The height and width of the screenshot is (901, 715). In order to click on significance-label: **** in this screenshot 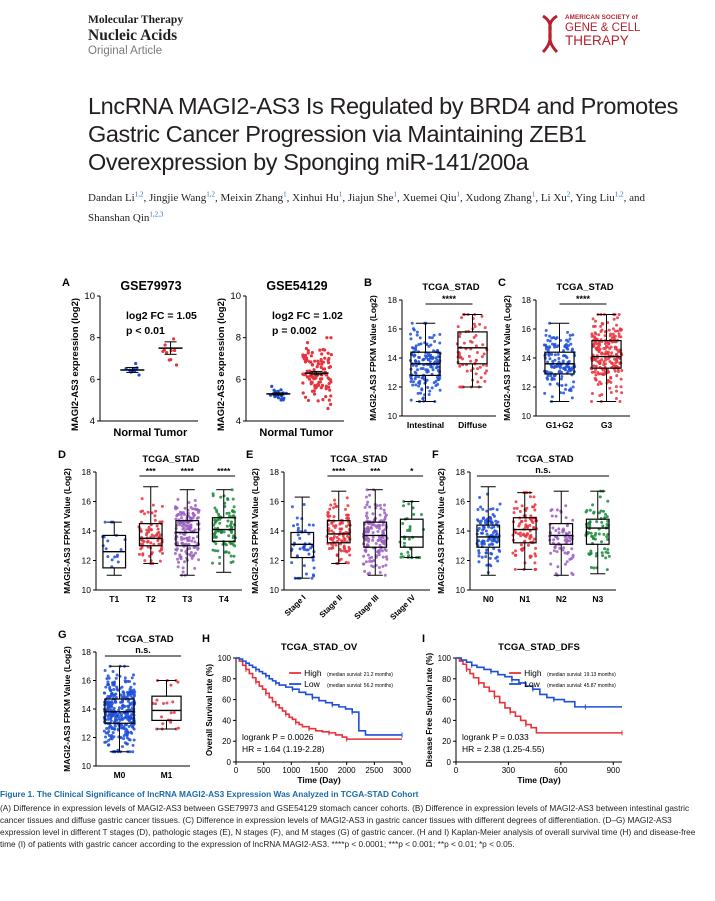, I will do `click(339, 471)`.